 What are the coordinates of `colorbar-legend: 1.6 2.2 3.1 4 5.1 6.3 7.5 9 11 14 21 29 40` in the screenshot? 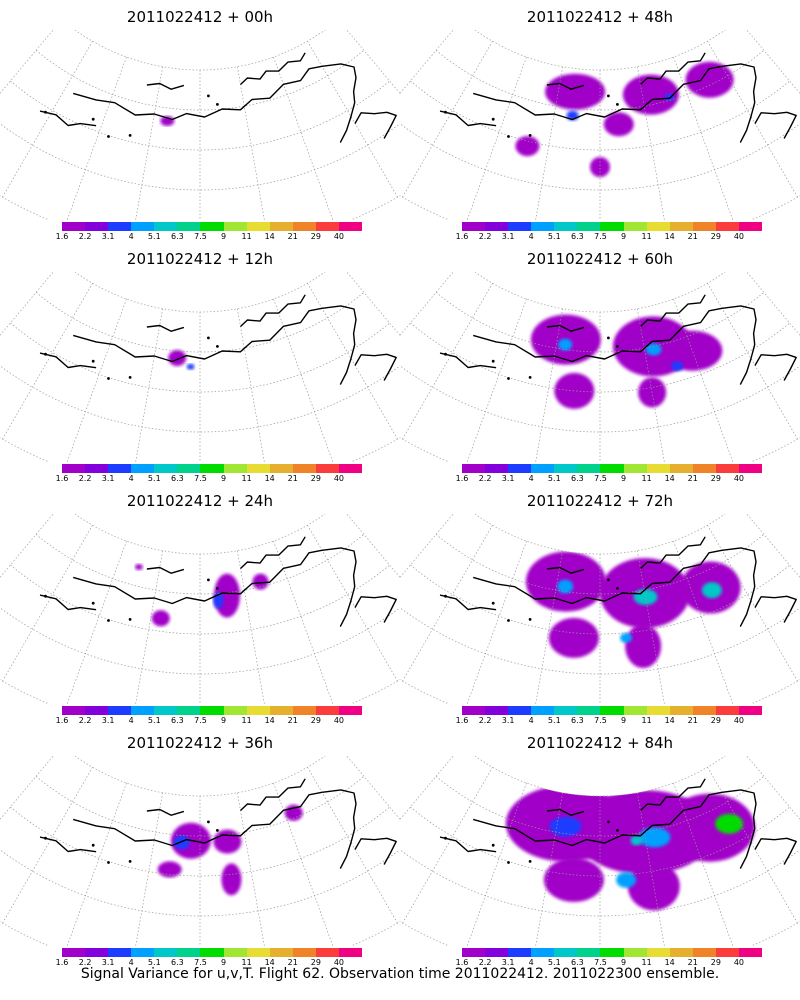 It's located at (609, 234).